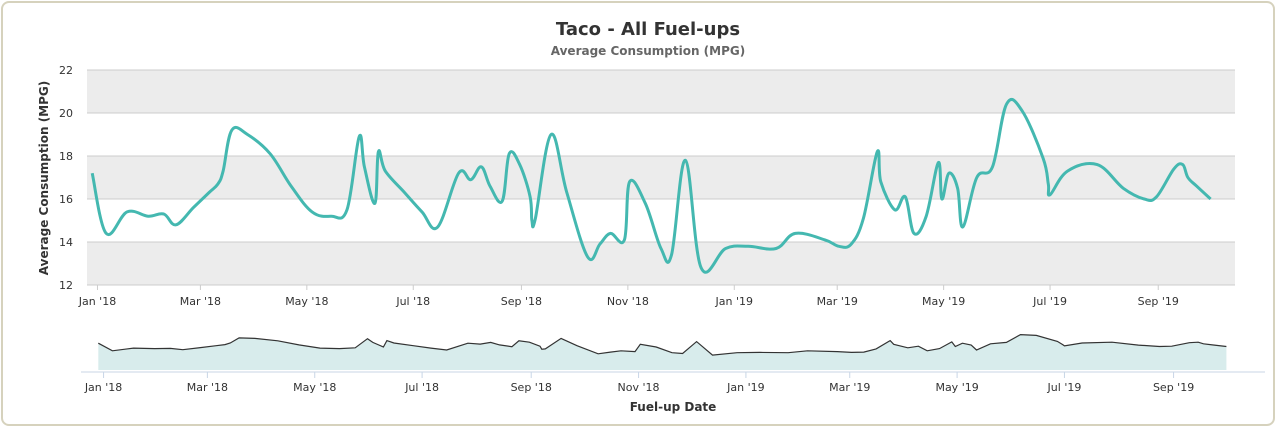  I want to click on navigator-tick-label: May '19, so click(956, 387).